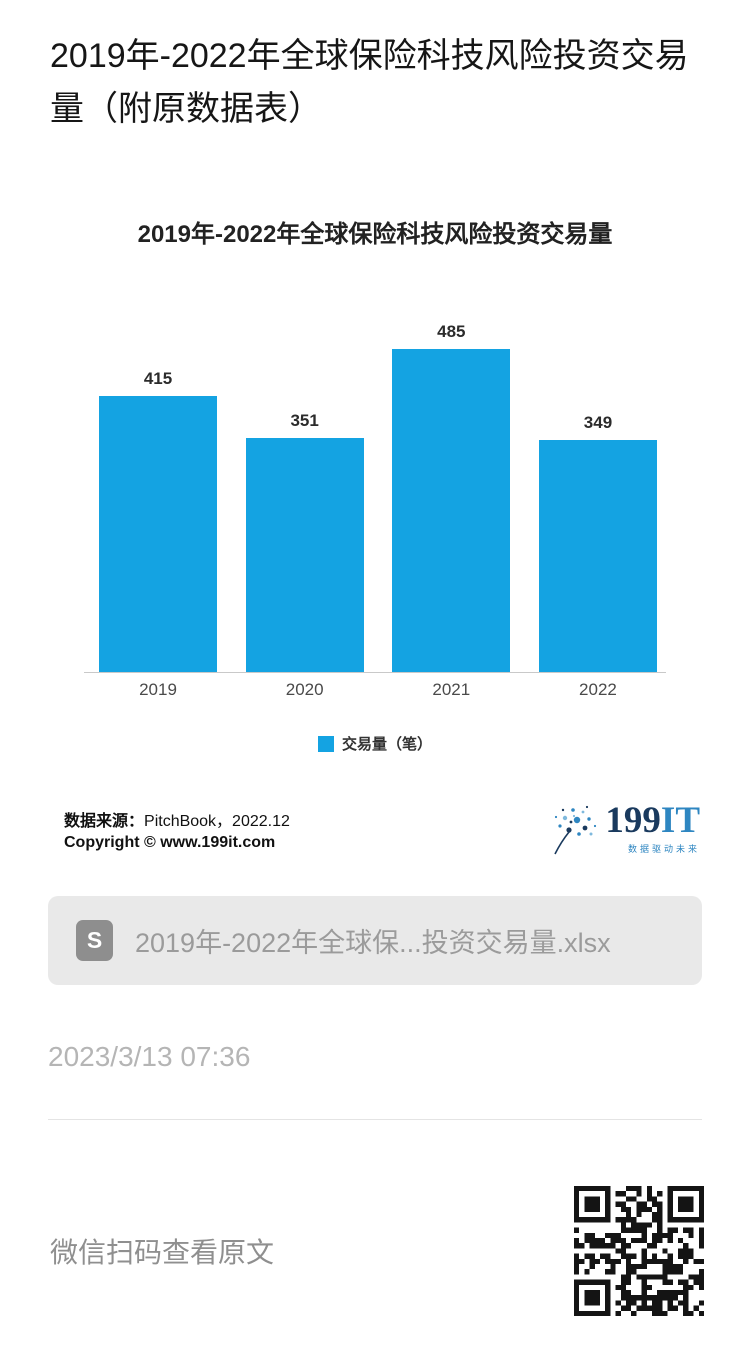 This screenshot has height=1355, width=750. What do you see at coordinates (375, 1119) in the screenshot?
I see `divider` at bounding box center [375, 1119].